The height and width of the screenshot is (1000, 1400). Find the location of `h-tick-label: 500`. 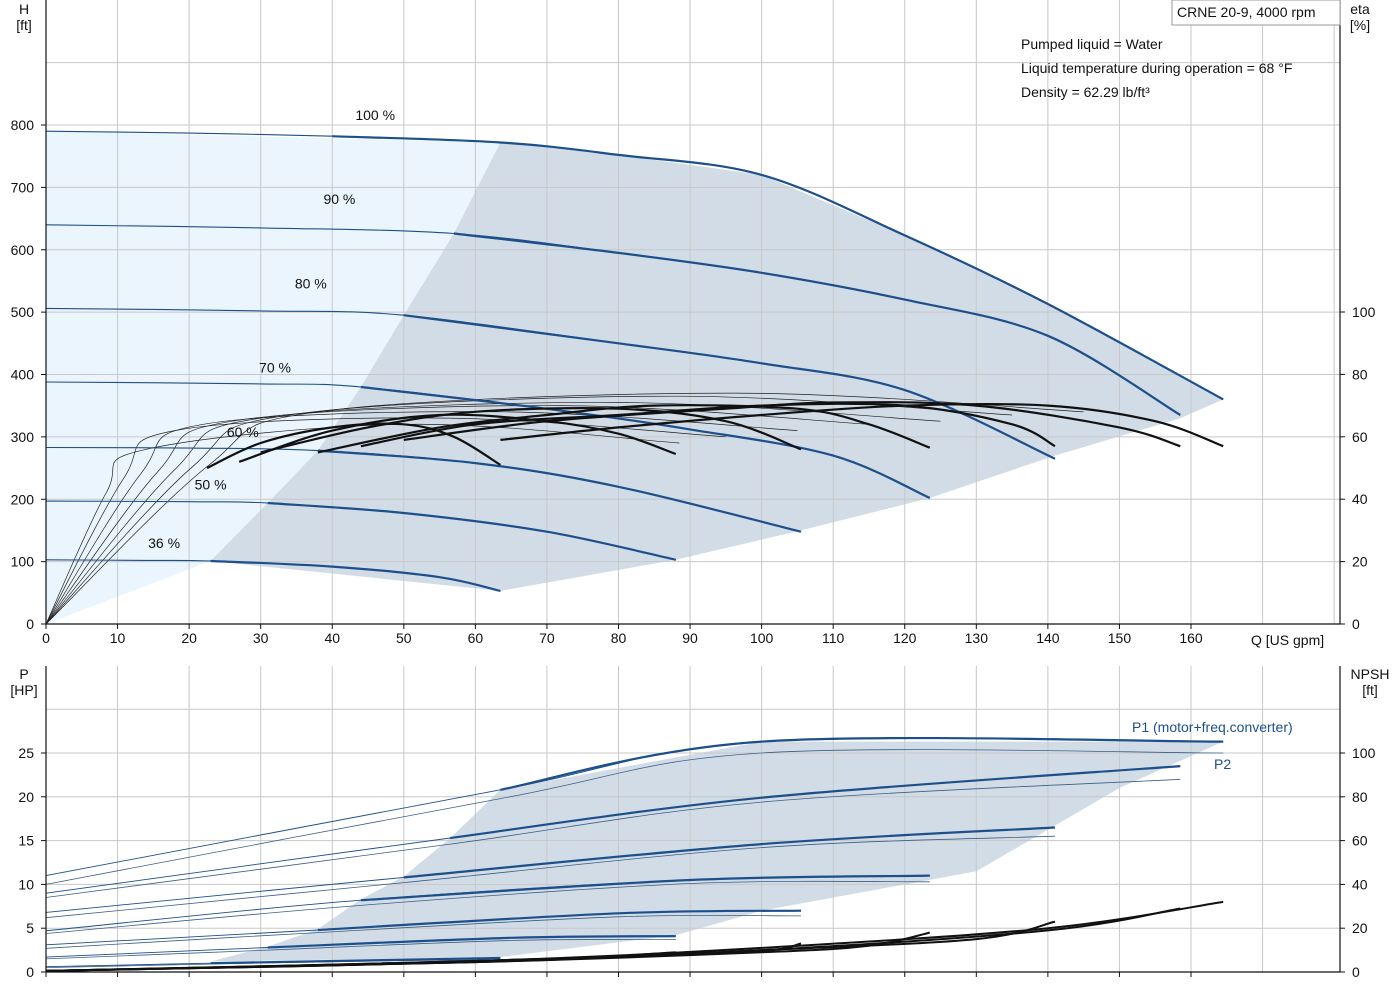

h-tick-label: 500 is located at coordinates (23, 312).